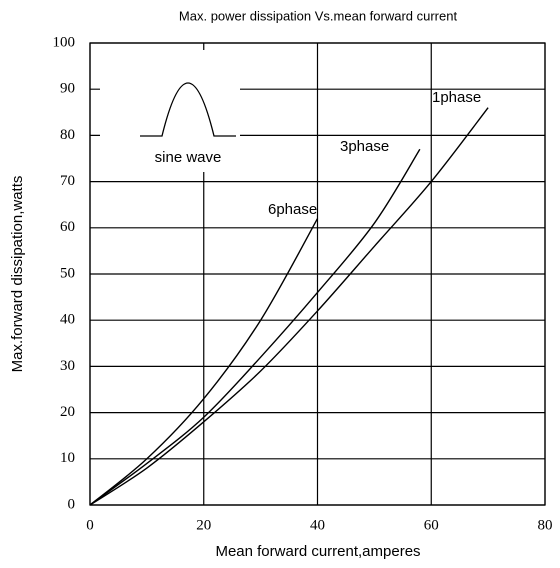 The height and width of the screenshot is (568, 560). I want to click on y-tick-label: 50, so click(67, 273).